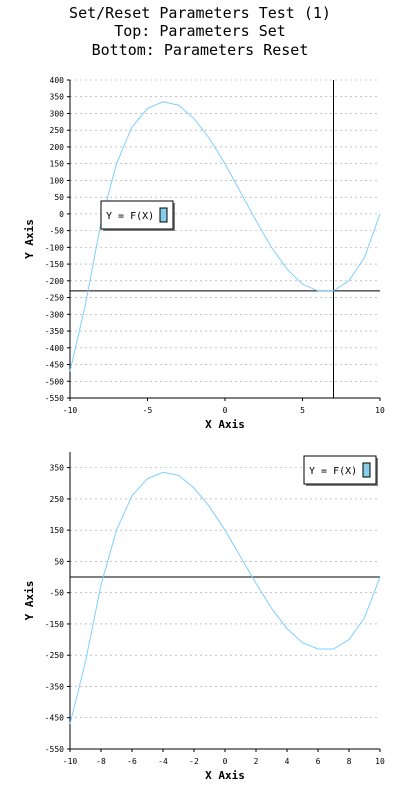 This screenshot has height=800, width=400. Describe the element at coordinates (225, 775) in the screenshot. I see `bottom-x-axis-label: X Axis` at that location.